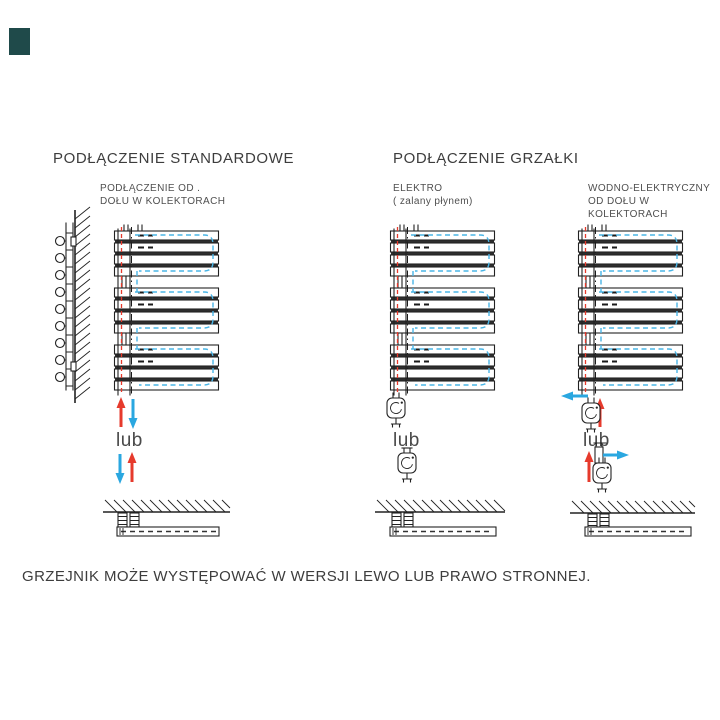 The height and width of the screenshot is (720, 720). Describe the element at coordinates (150, 188) in the screenshot. I see `caption-standard-line1: PODŁĄCZENIE OD .` at that location.